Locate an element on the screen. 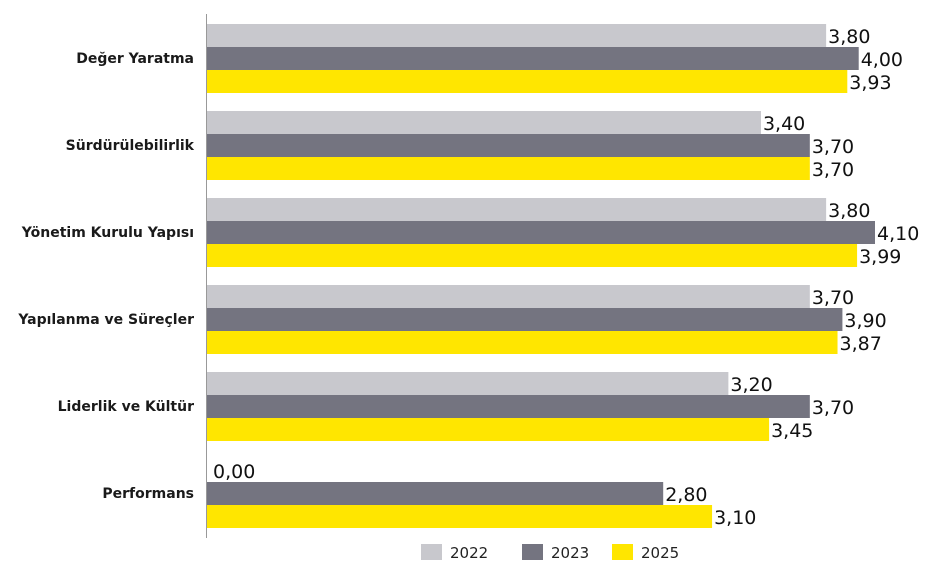 This screenshot has height=582, width=930. legend-label-2022: 2022 is located at coordinates (469, 553).